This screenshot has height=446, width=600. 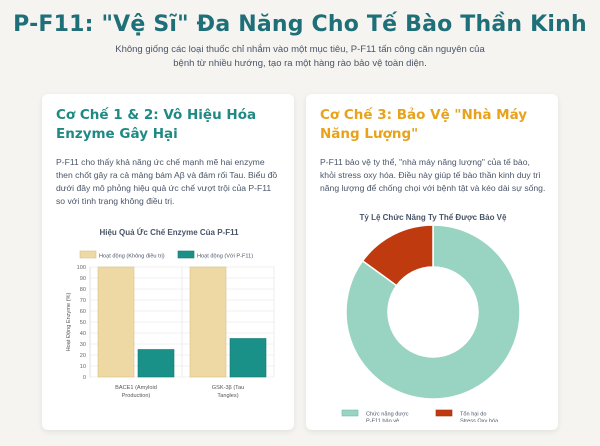 What do you see at coordinates (83, 301) in the screenshot?
I see `y-tick-label: 70` at bounding box center [83, 301].